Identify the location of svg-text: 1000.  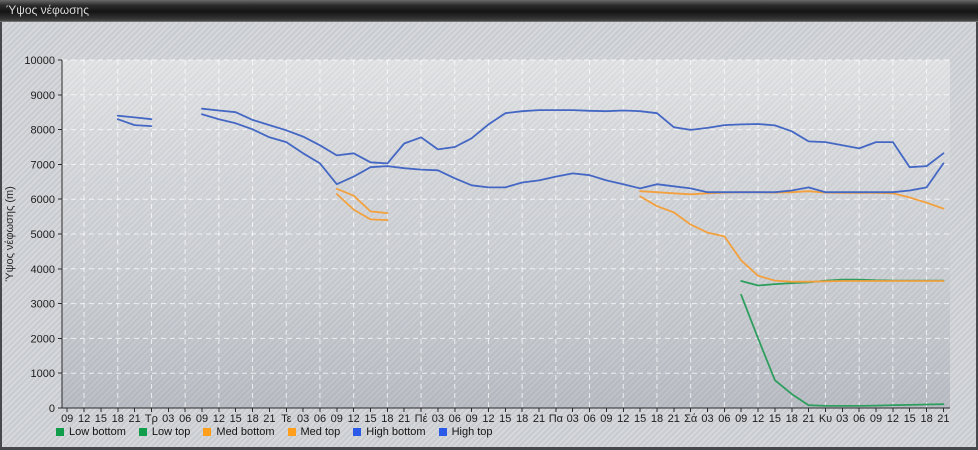
(43, 374).